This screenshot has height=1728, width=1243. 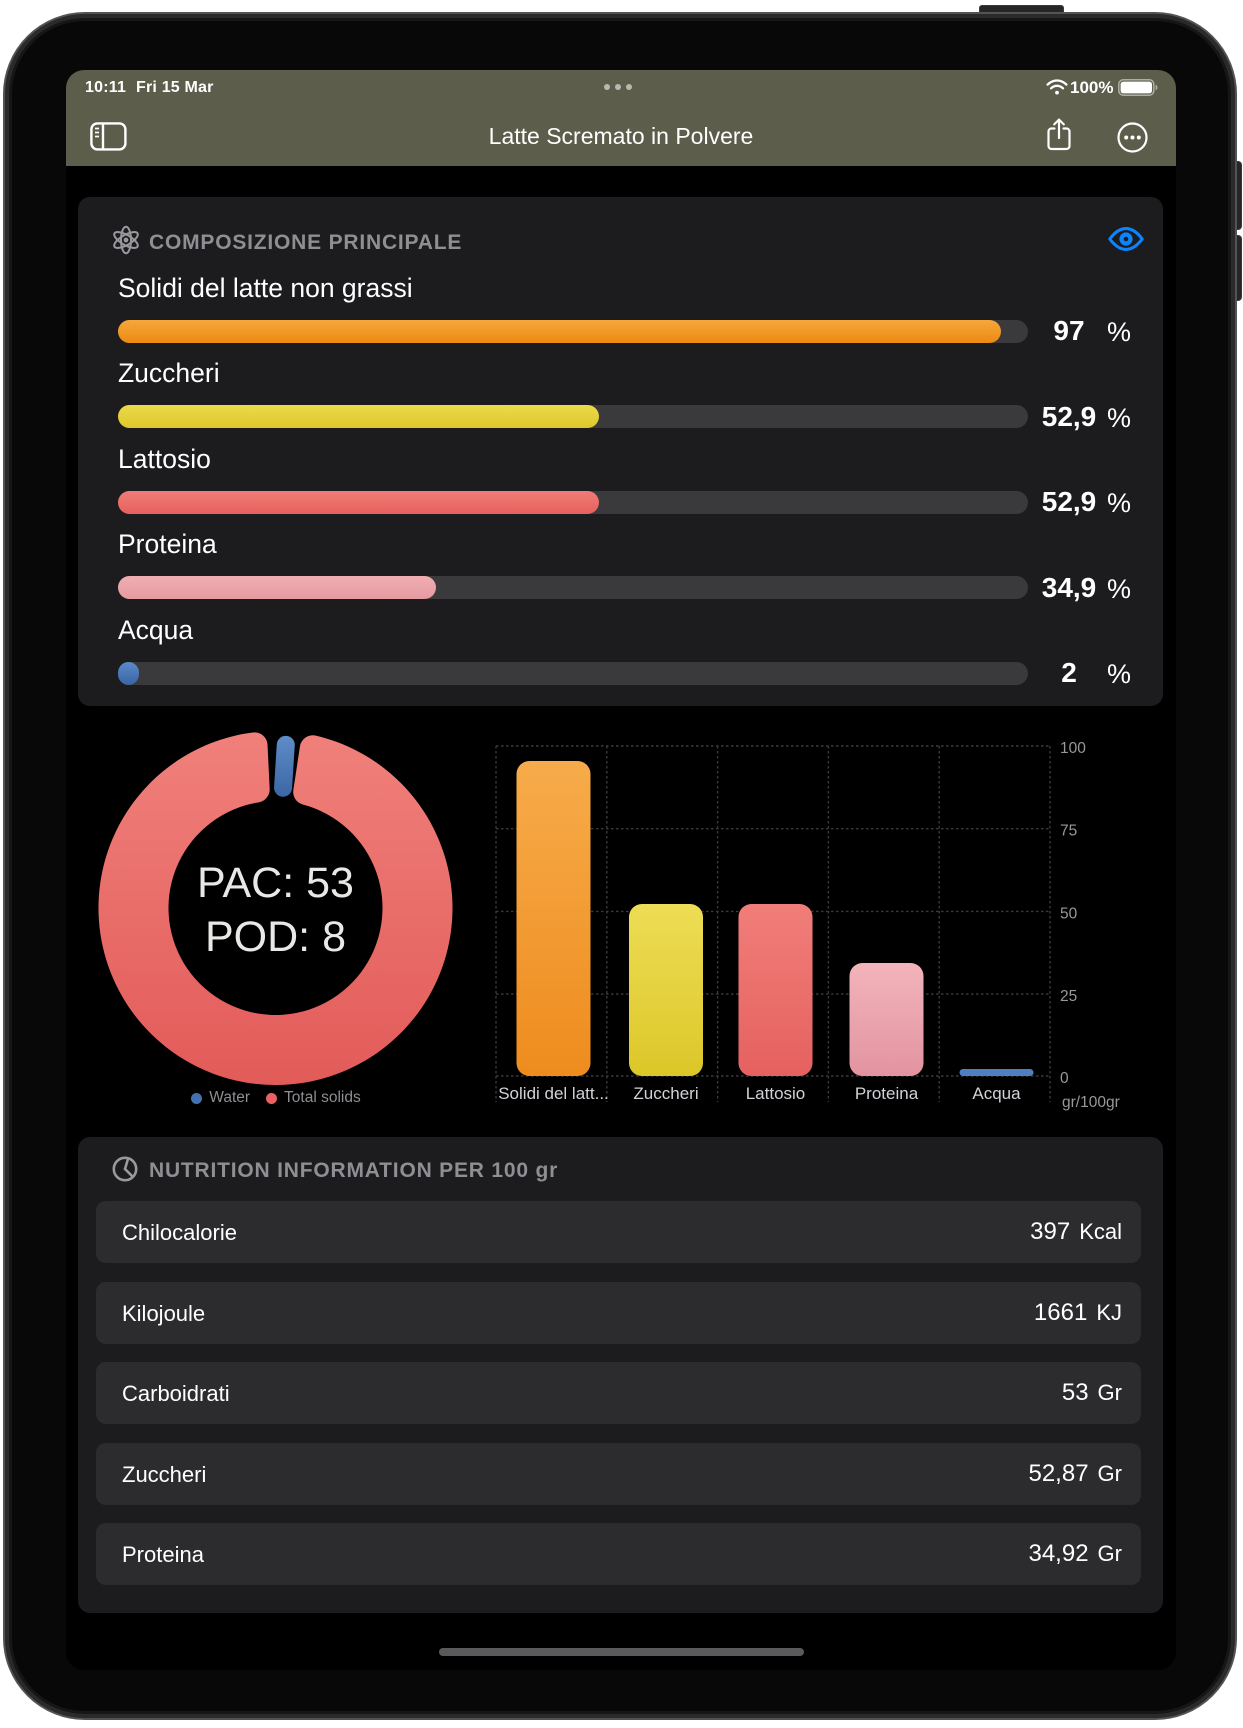 I want to click on svg-text: Proteina, so click(x=887, y=1093).